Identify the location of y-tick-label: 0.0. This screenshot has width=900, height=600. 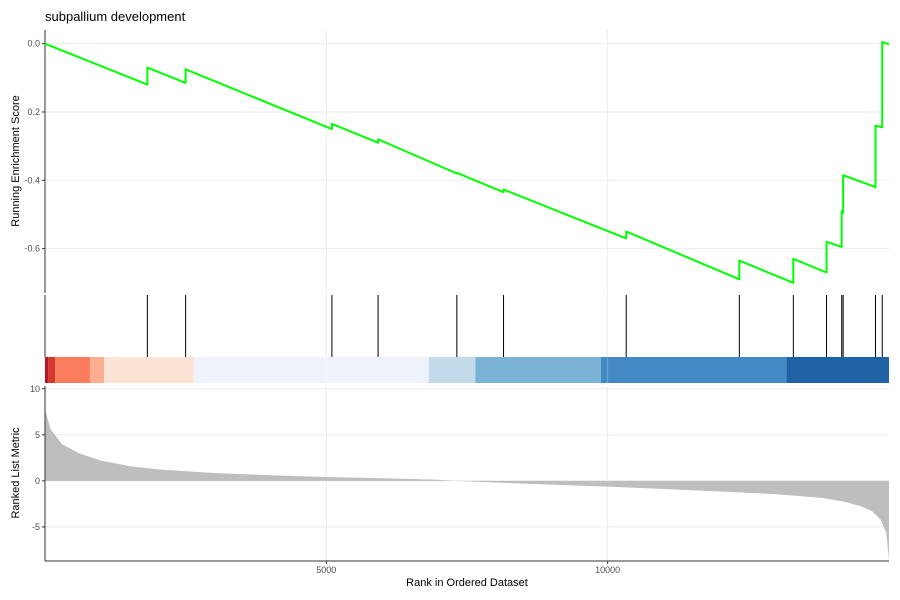
(33, 44).